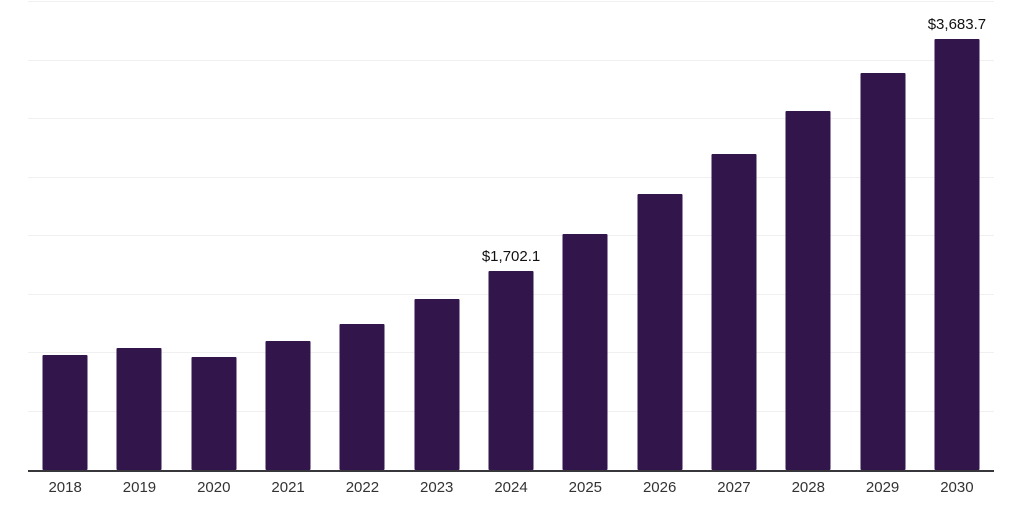 This screenshot has height=512, width=1024. I want to click on bar-band-2026, so click(660, 236).